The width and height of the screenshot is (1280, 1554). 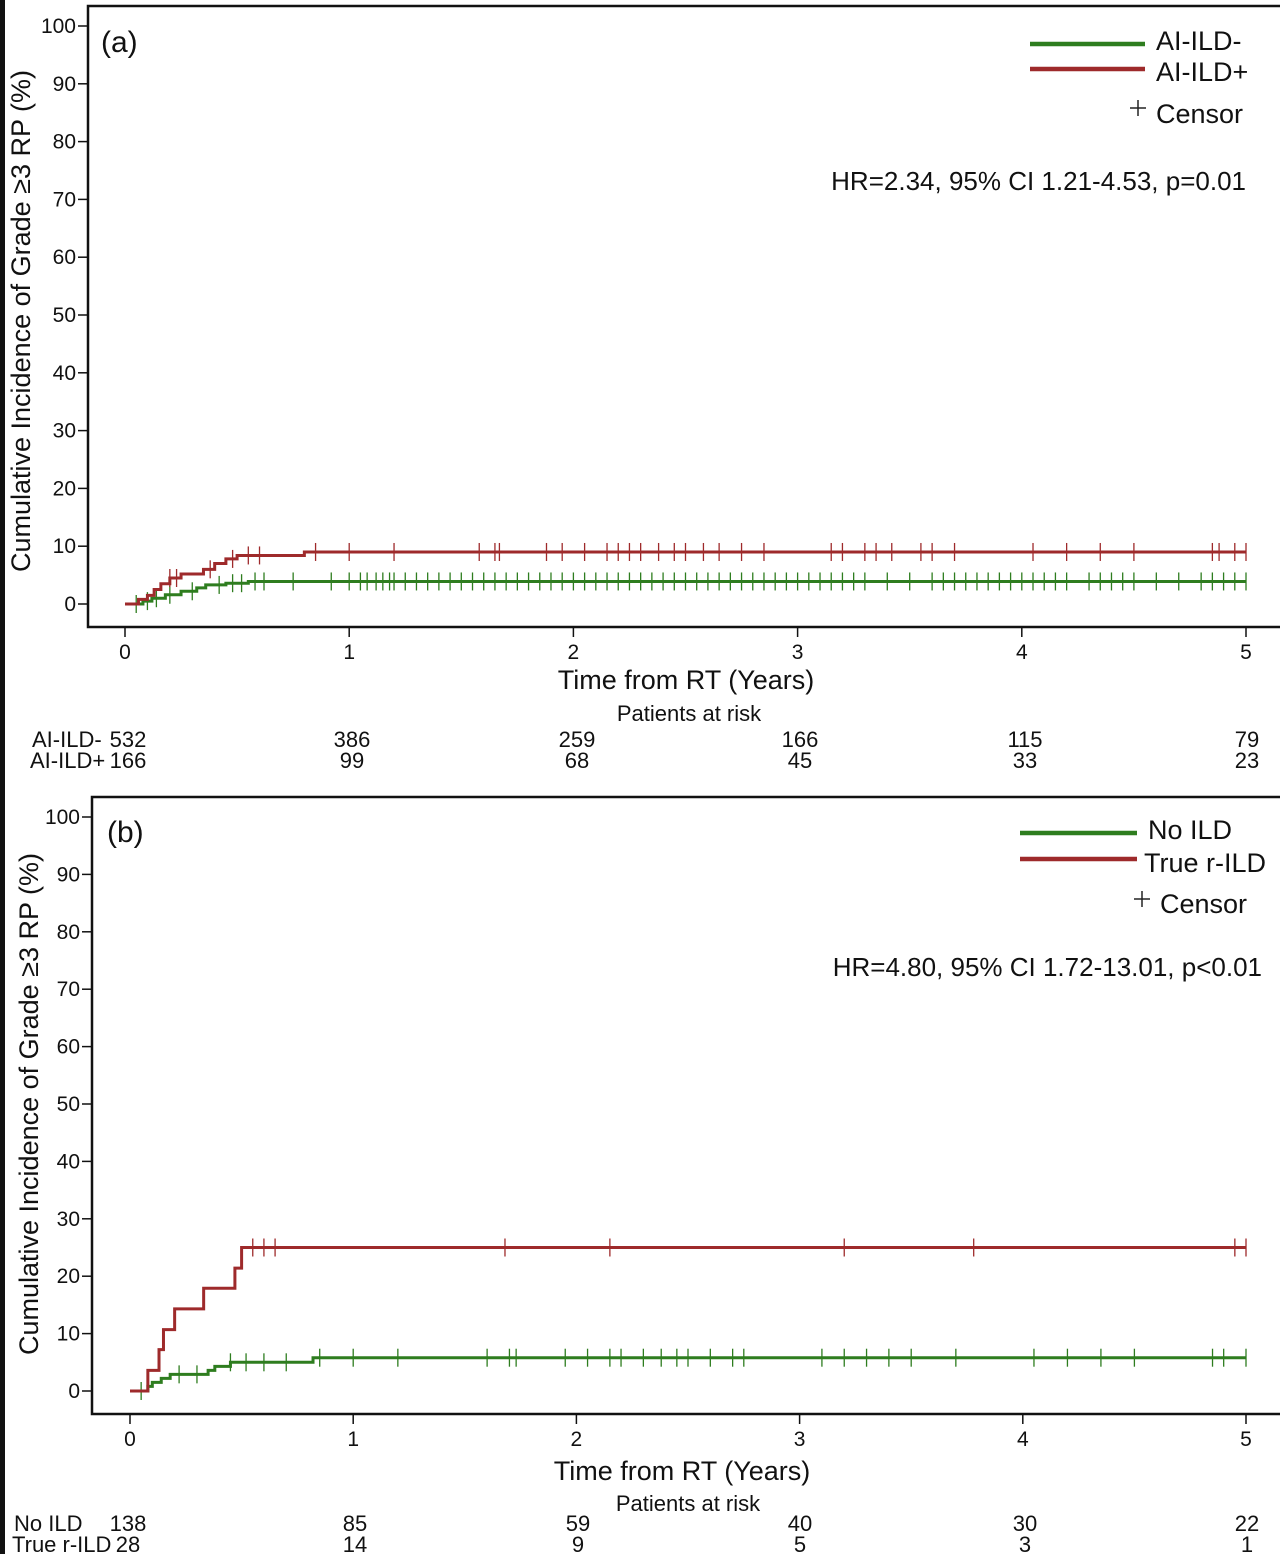 I want to click on panel-b-y-axis-title: Cumulative Incidence of Grade ≥3 RP (%), so click(x=29, y=1104).